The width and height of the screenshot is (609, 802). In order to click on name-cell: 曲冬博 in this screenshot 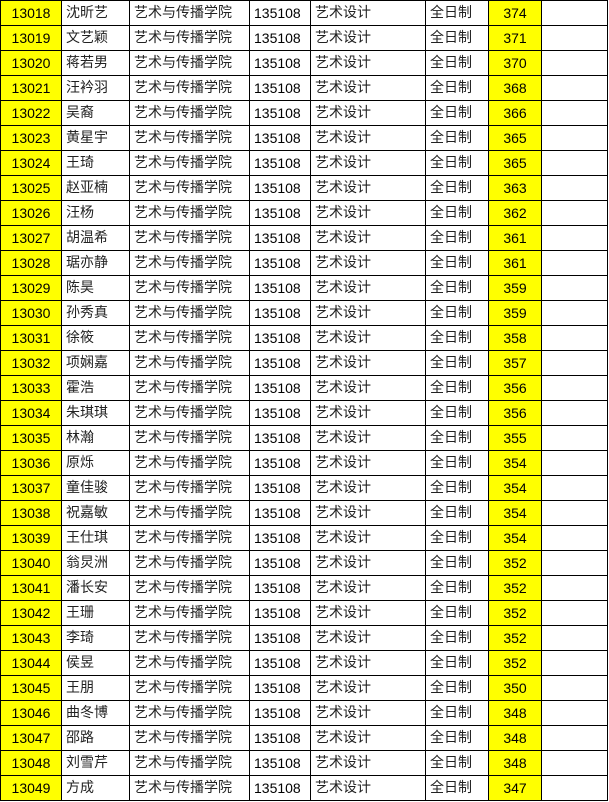, I will do `click(95, 713)`.